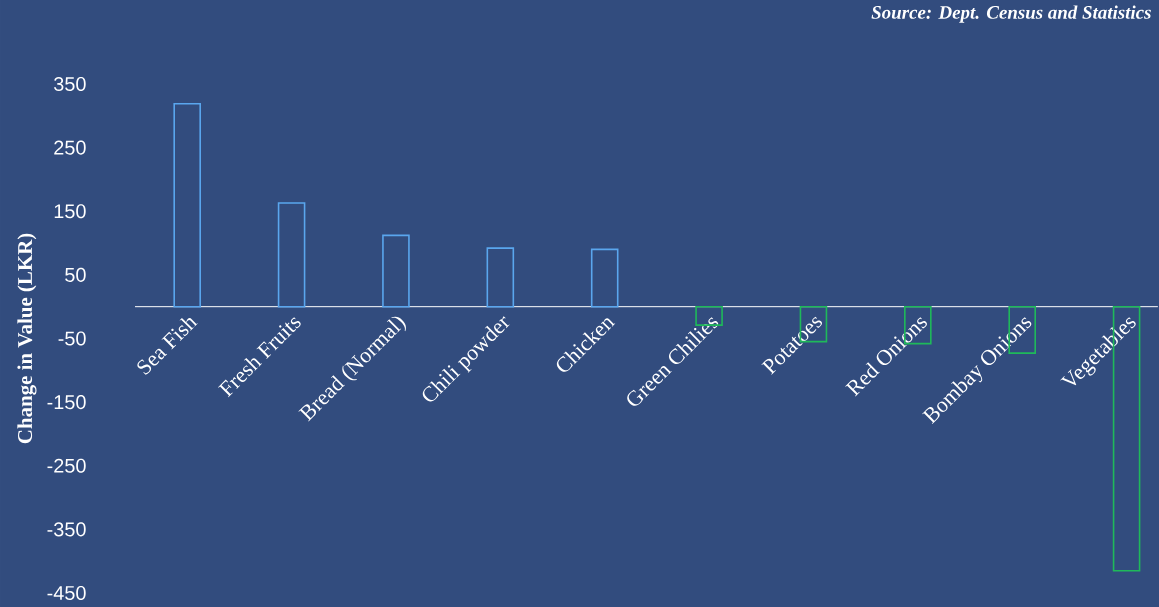  I want to click on y-tick-label: -450, so click(66, 593).